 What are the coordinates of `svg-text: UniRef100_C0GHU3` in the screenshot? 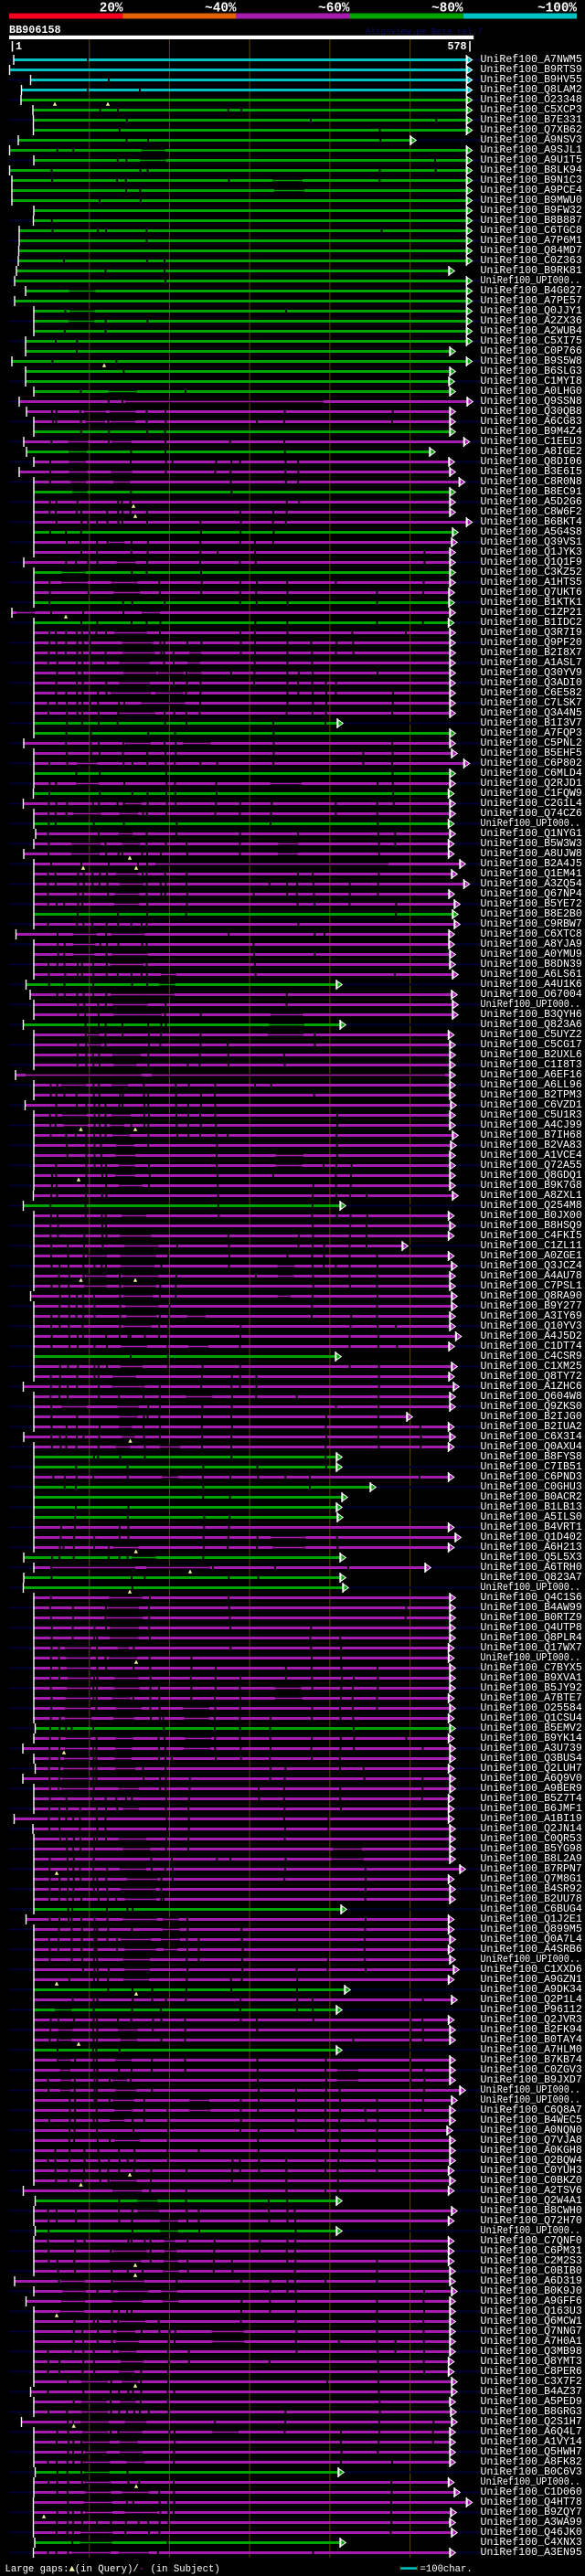 It's located at (532, 1487).